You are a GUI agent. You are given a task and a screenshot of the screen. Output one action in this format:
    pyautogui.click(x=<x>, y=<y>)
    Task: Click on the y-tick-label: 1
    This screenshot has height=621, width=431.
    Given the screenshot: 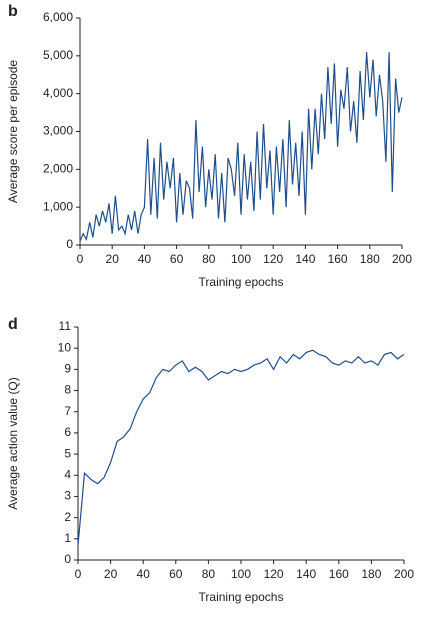 What is the action you would take?
    pyautogui.click(x=67, y=538)
    